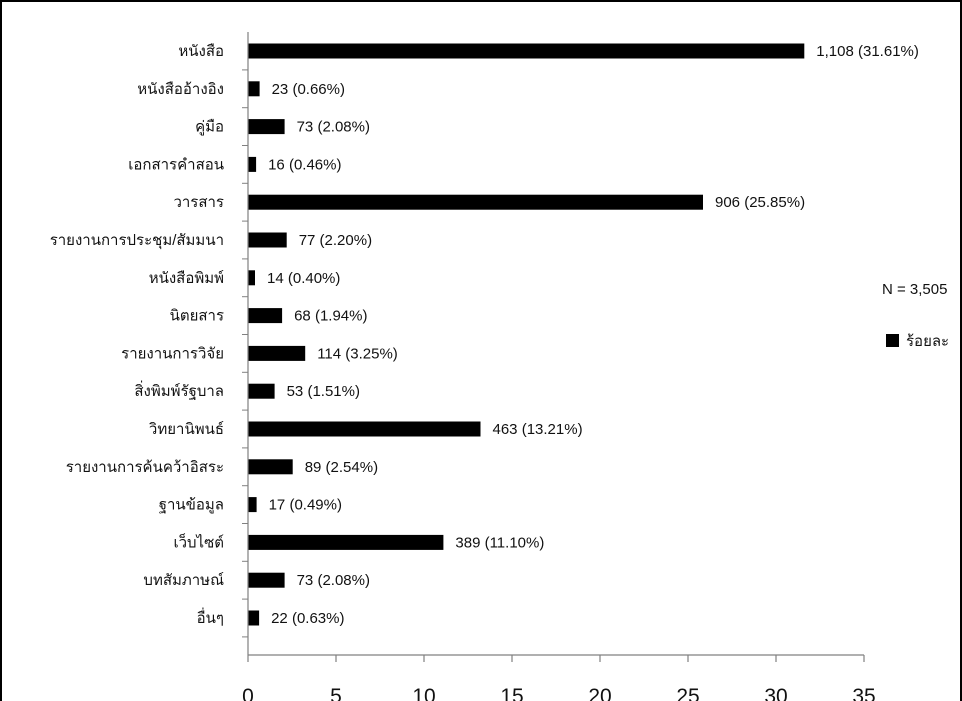 Image resolution: width=962 pixels, height=701 pixels. I want to click on category-label: รายงานการประชุม/สัมมนา, so click(137, 241).